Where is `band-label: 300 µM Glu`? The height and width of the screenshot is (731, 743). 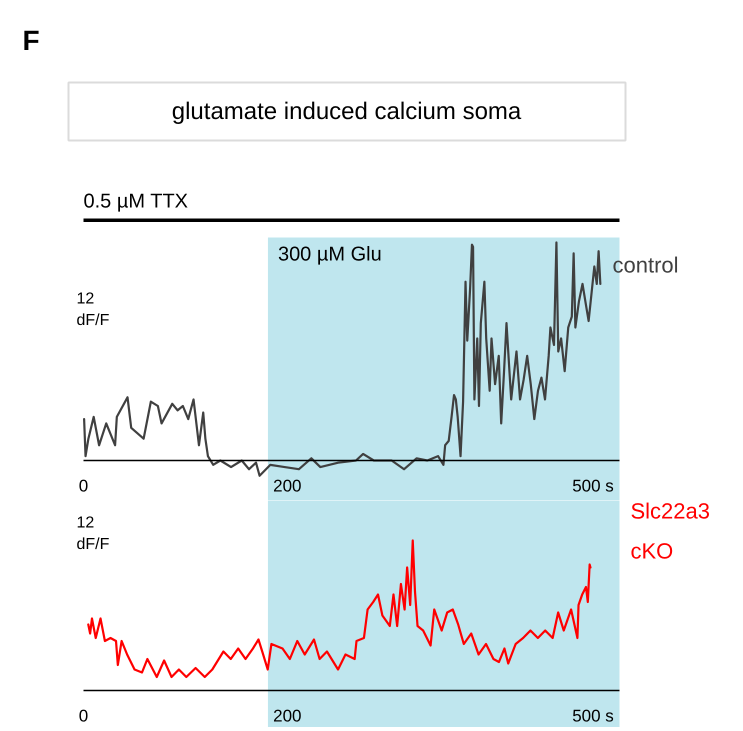 band-label: 300 µM Glu is located at coordinates (330, 255).